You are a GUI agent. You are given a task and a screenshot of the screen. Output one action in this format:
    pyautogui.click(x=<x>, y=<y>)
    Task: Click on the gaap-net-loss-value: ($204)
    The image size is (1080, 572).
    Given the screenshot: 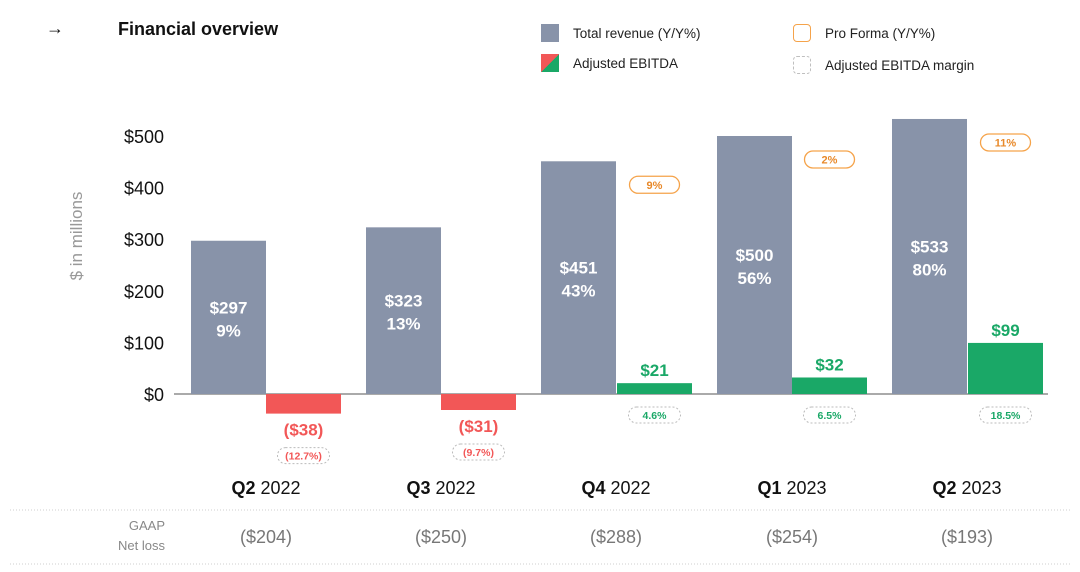 What is the action you would take?
    pyautogui.click(x=266, y=537)
    